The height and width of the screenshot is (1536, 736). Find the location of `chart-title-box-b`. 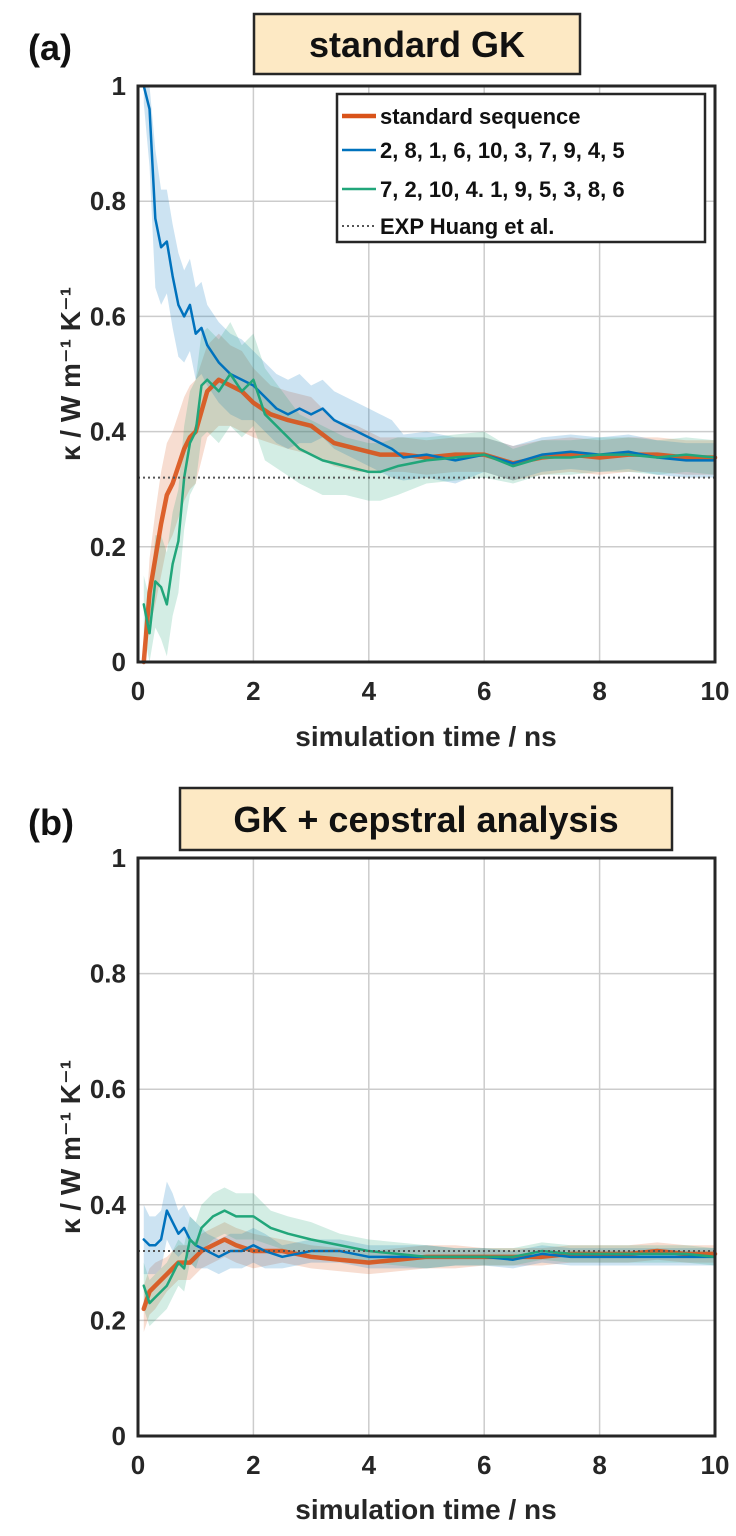

chart-title-box-b is located at coordinates (426, 819).